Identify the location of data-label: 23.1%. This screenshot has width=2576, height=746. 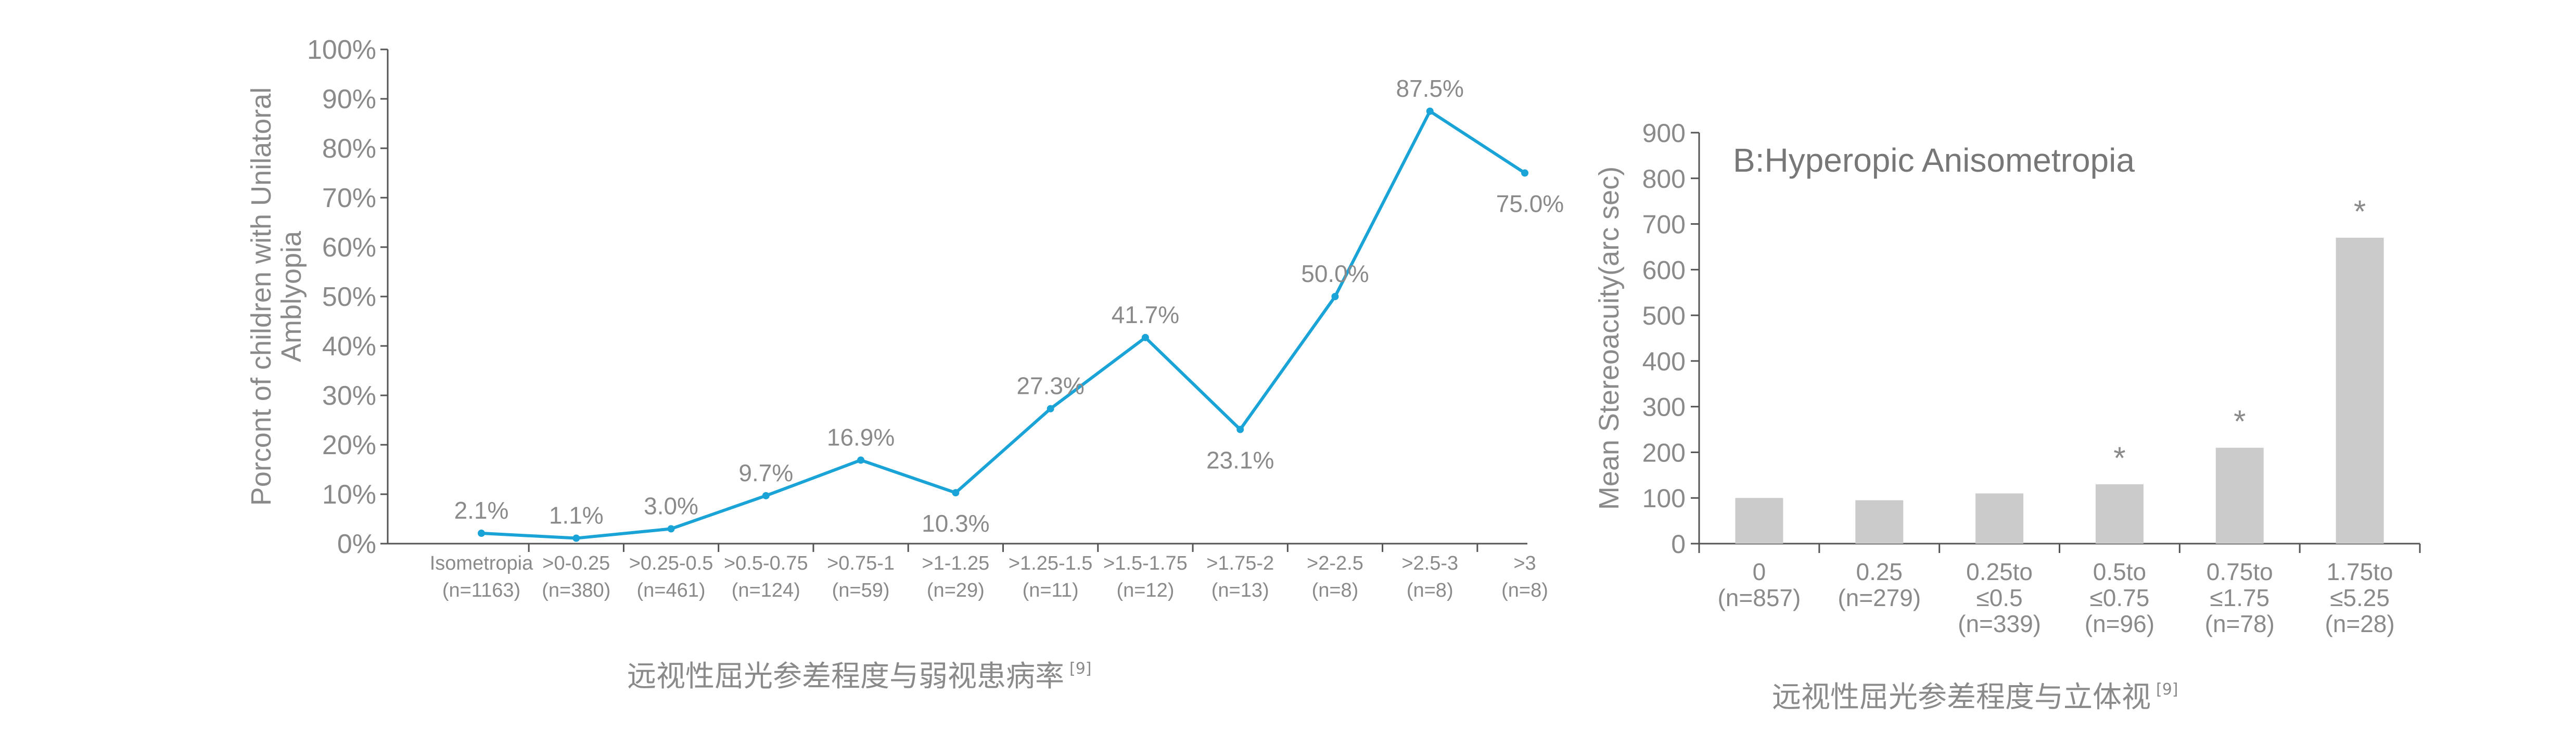
(1240, 460).